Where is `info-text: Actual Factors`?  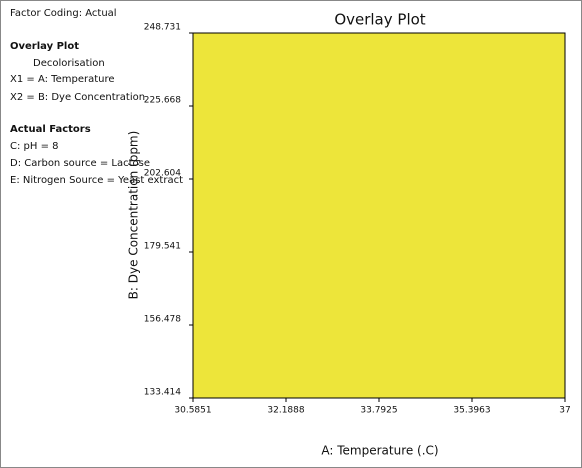
info-text: Actual Factors is located at coordinates (50, 129).